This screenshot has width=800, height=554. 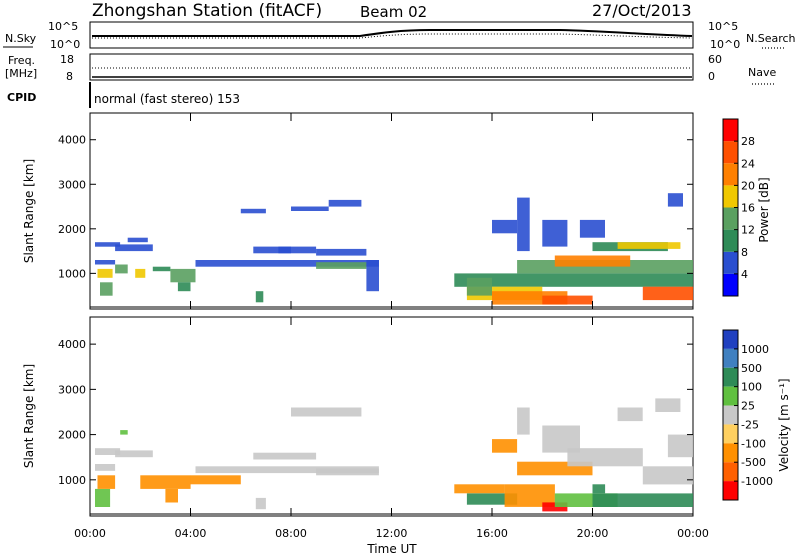 I want to click on freq-label-line2: [MHz], so click(x=21, y=73).